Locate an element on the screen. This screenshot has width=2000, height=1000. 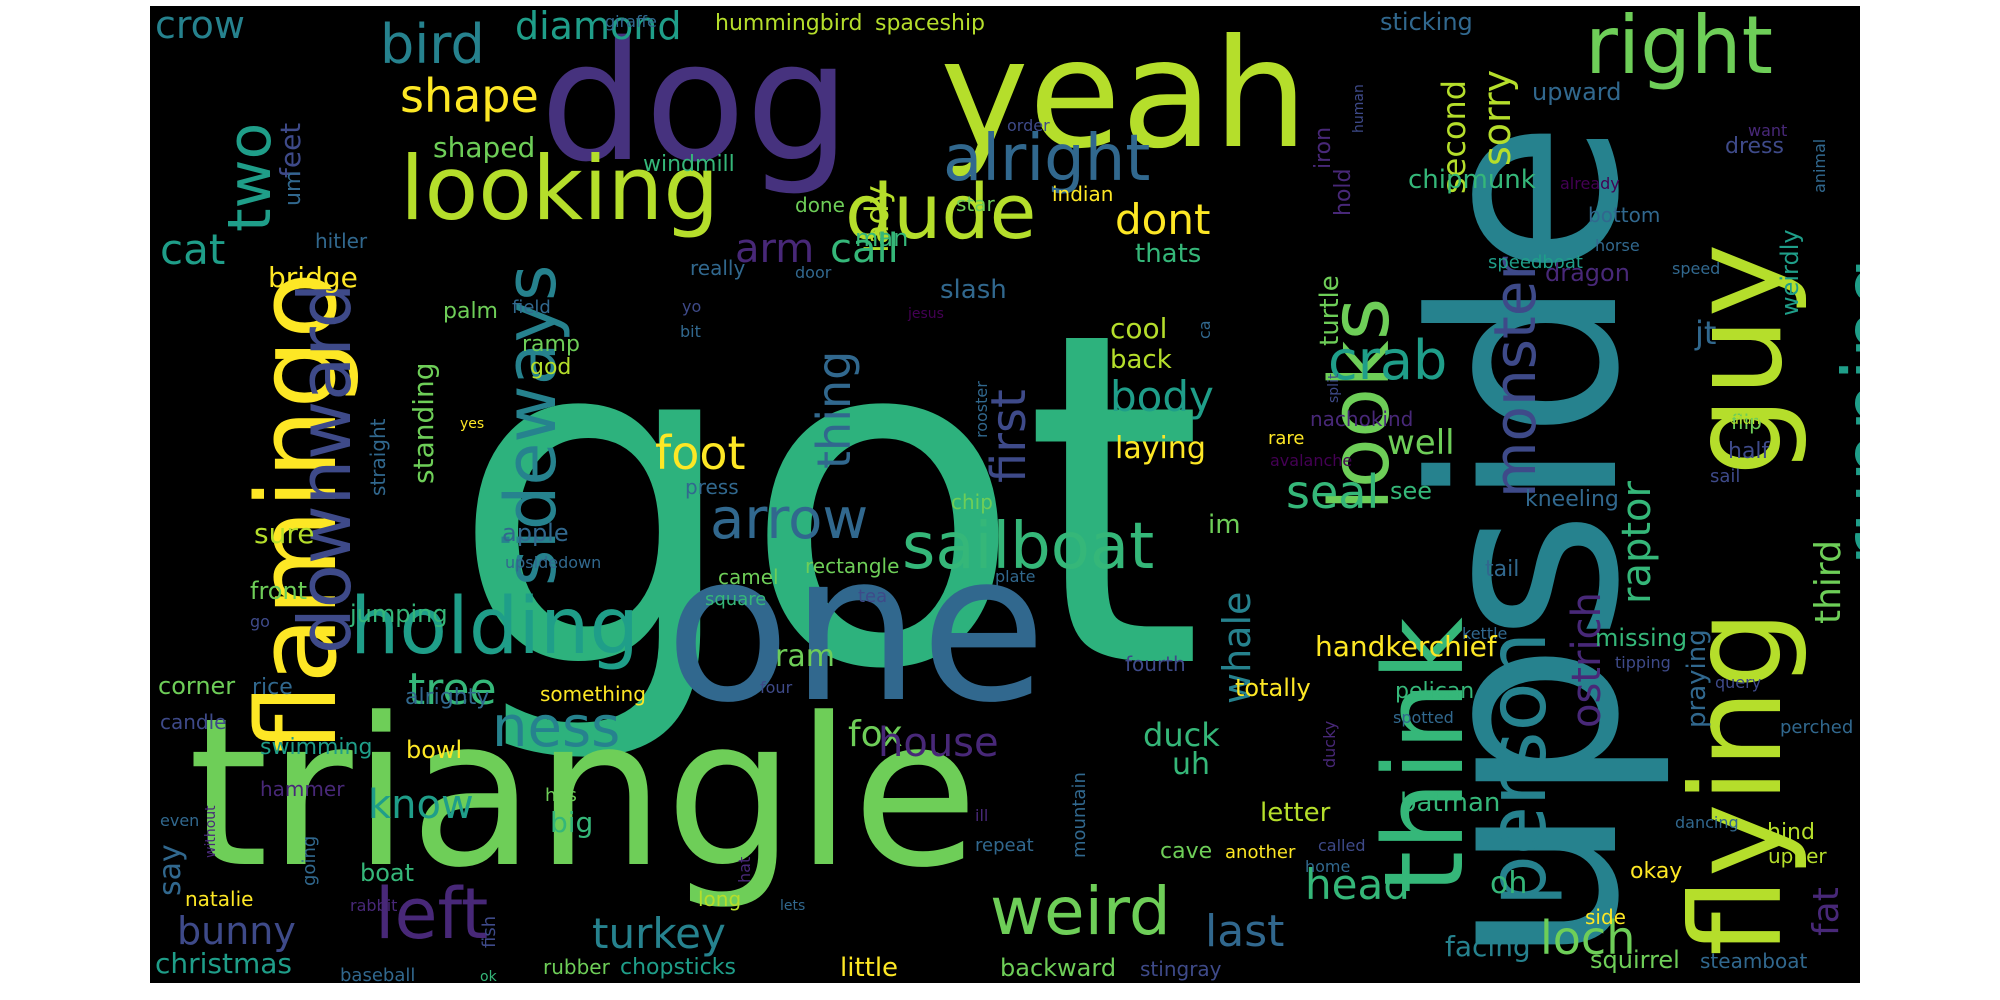
word-arrow: arrow is located at coordinates (789, 519).